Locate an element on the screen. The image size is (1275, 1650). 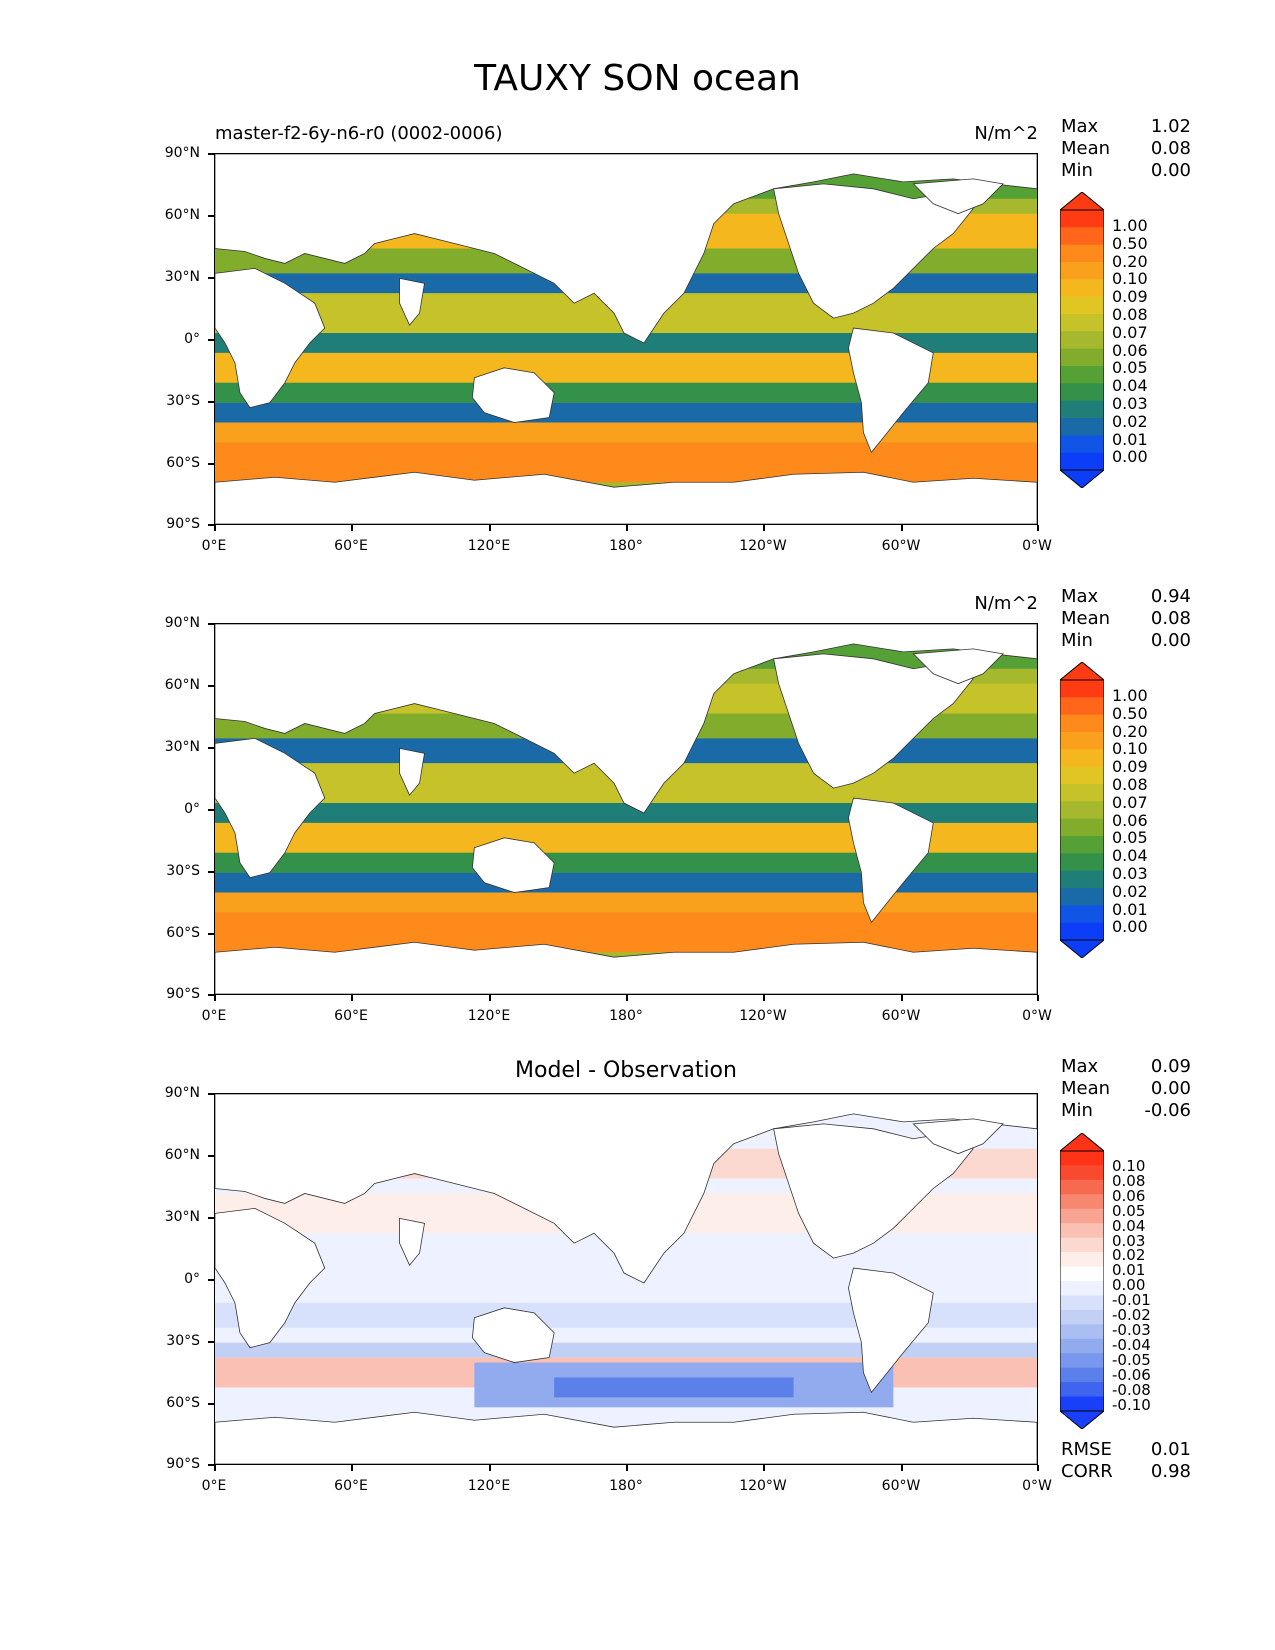
map-observation is located at coordinates (626, 809).